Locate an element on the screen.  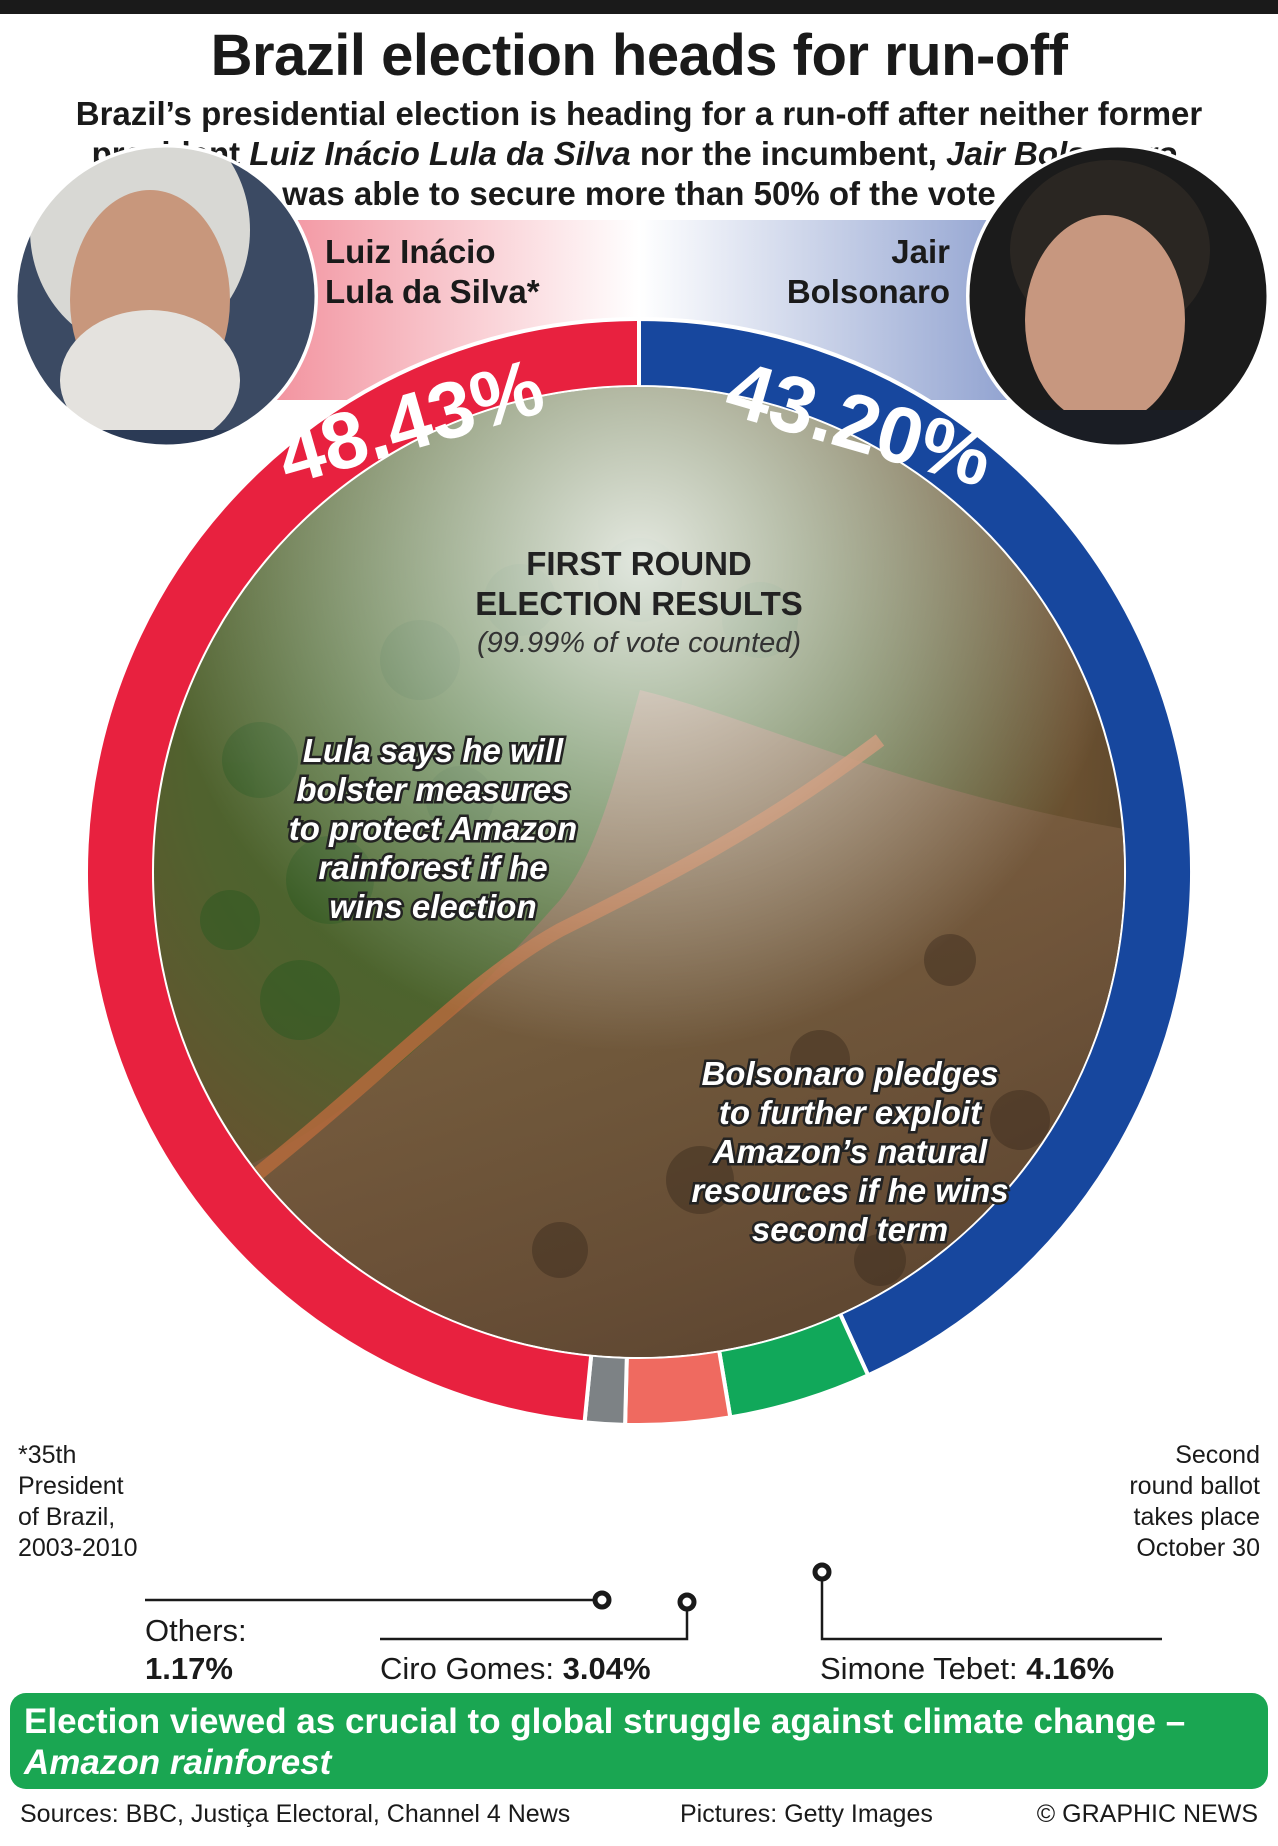
footnote: *35th President of Brazil, 2003-2010 is located at coordinates (78, 1502).